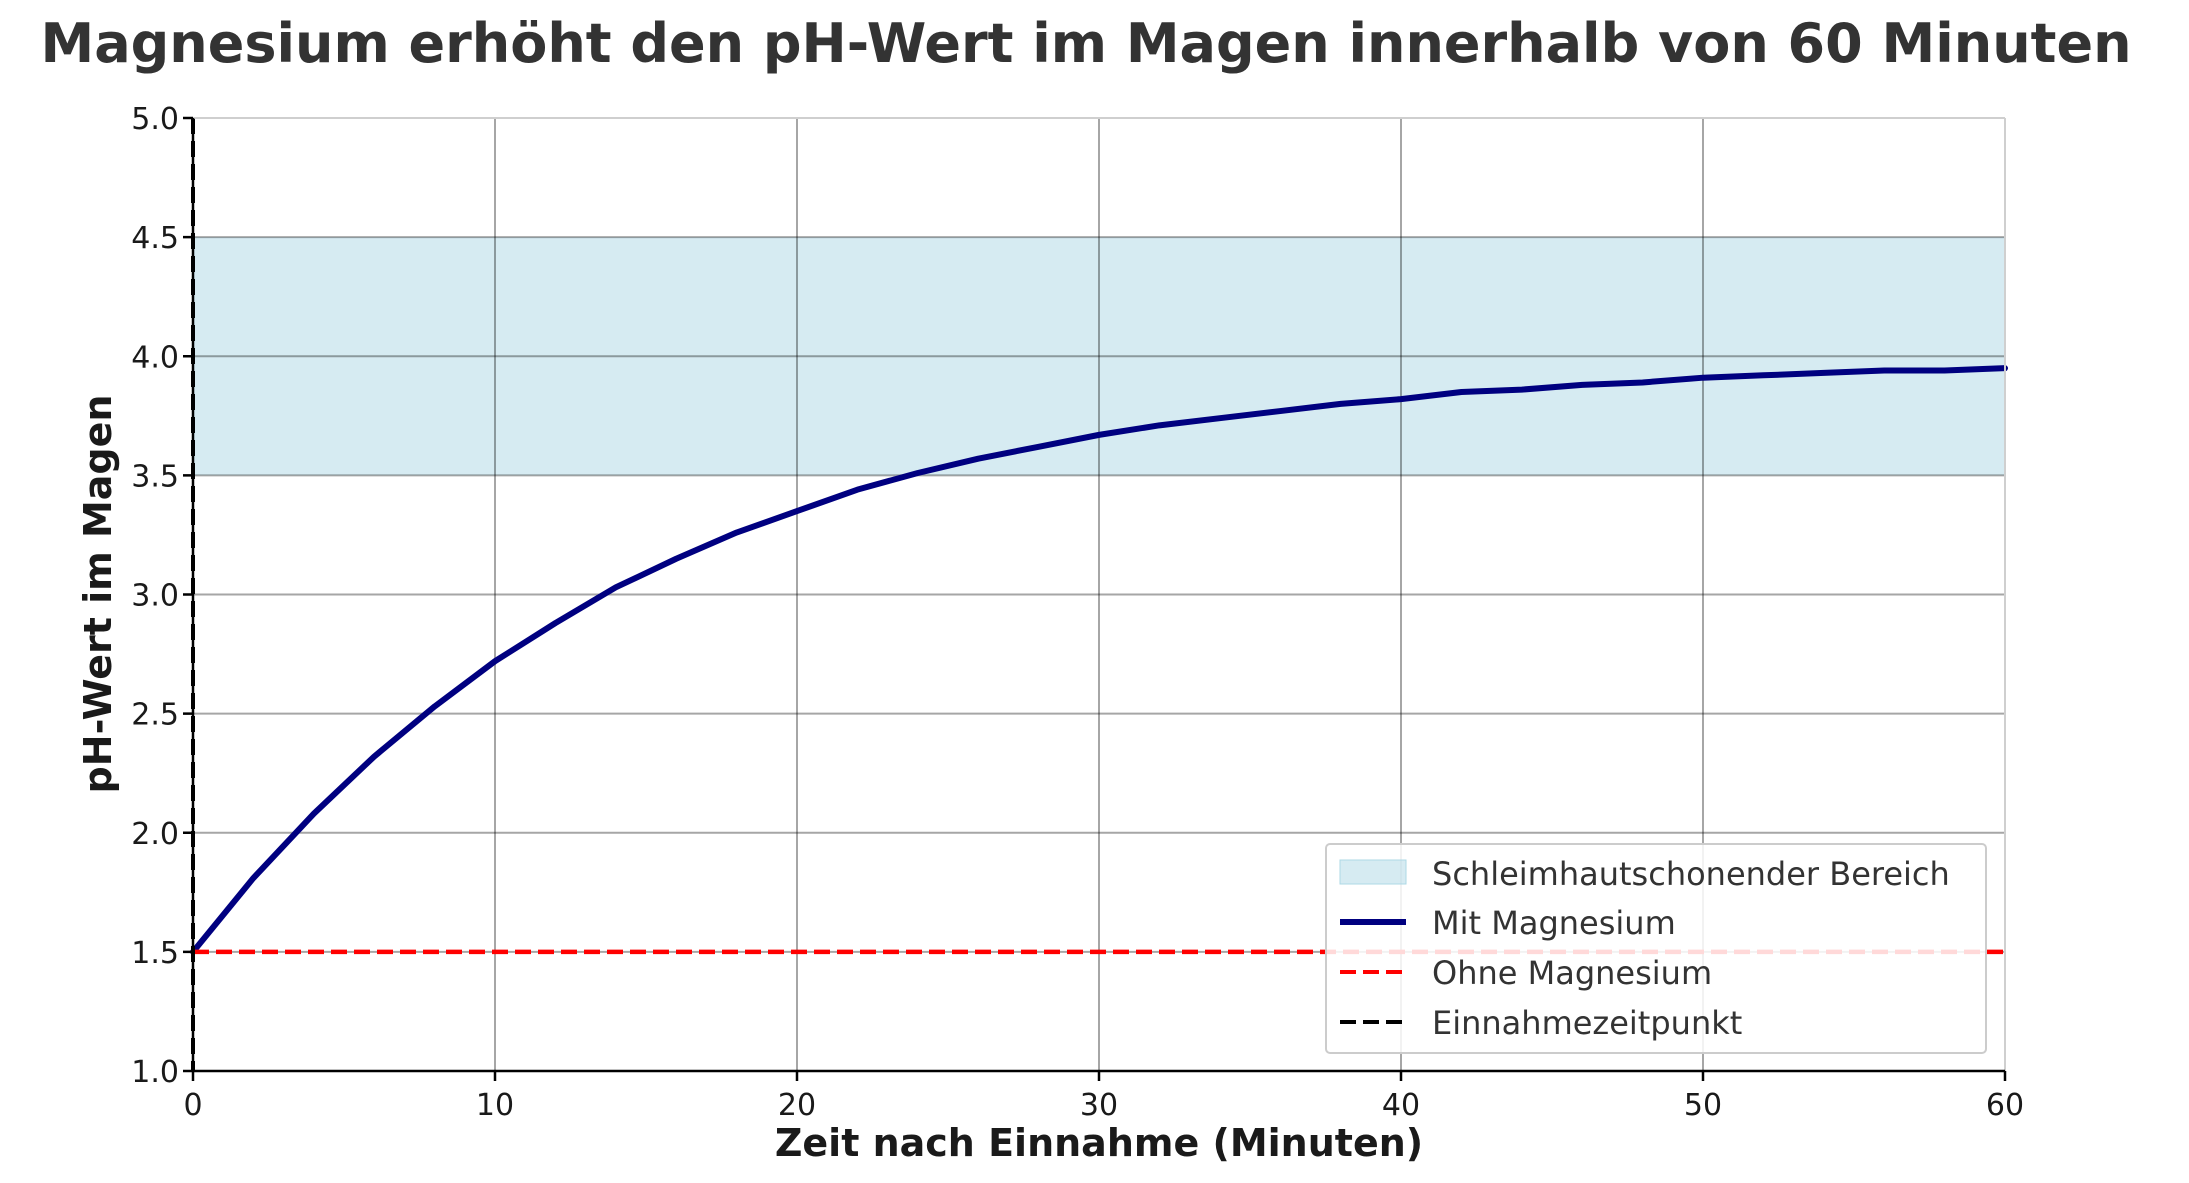  What do you see at coordinates (1099, 1143) in the screenshot?
I see `x-axis-label: Zeit nach Einnahme (Minuten)` at bounding box center [1099, 1143].